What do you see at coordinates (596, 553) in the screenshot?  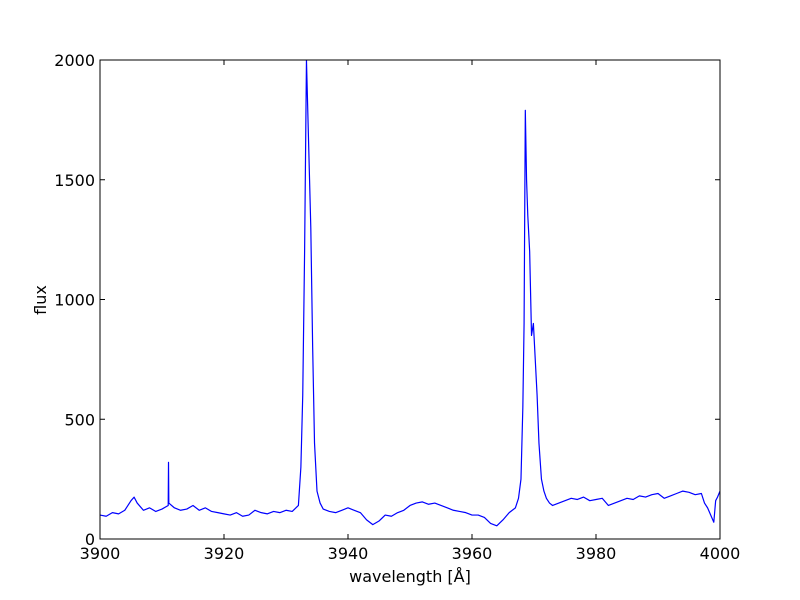 I see `x-tick-label-3980: 3980` at bounding box center [596, 553].